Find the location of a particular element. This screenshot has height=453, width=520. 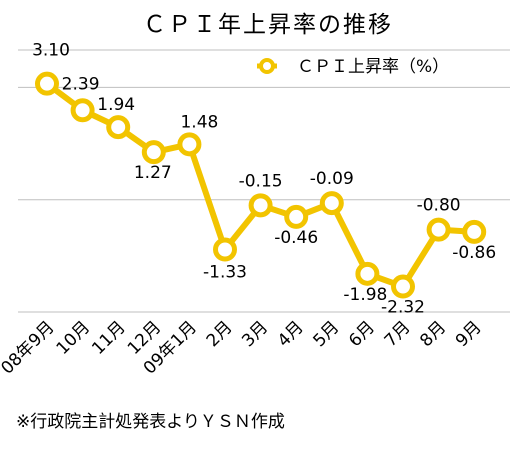

data-label: -0.09 is located at coordinates (332, 179).